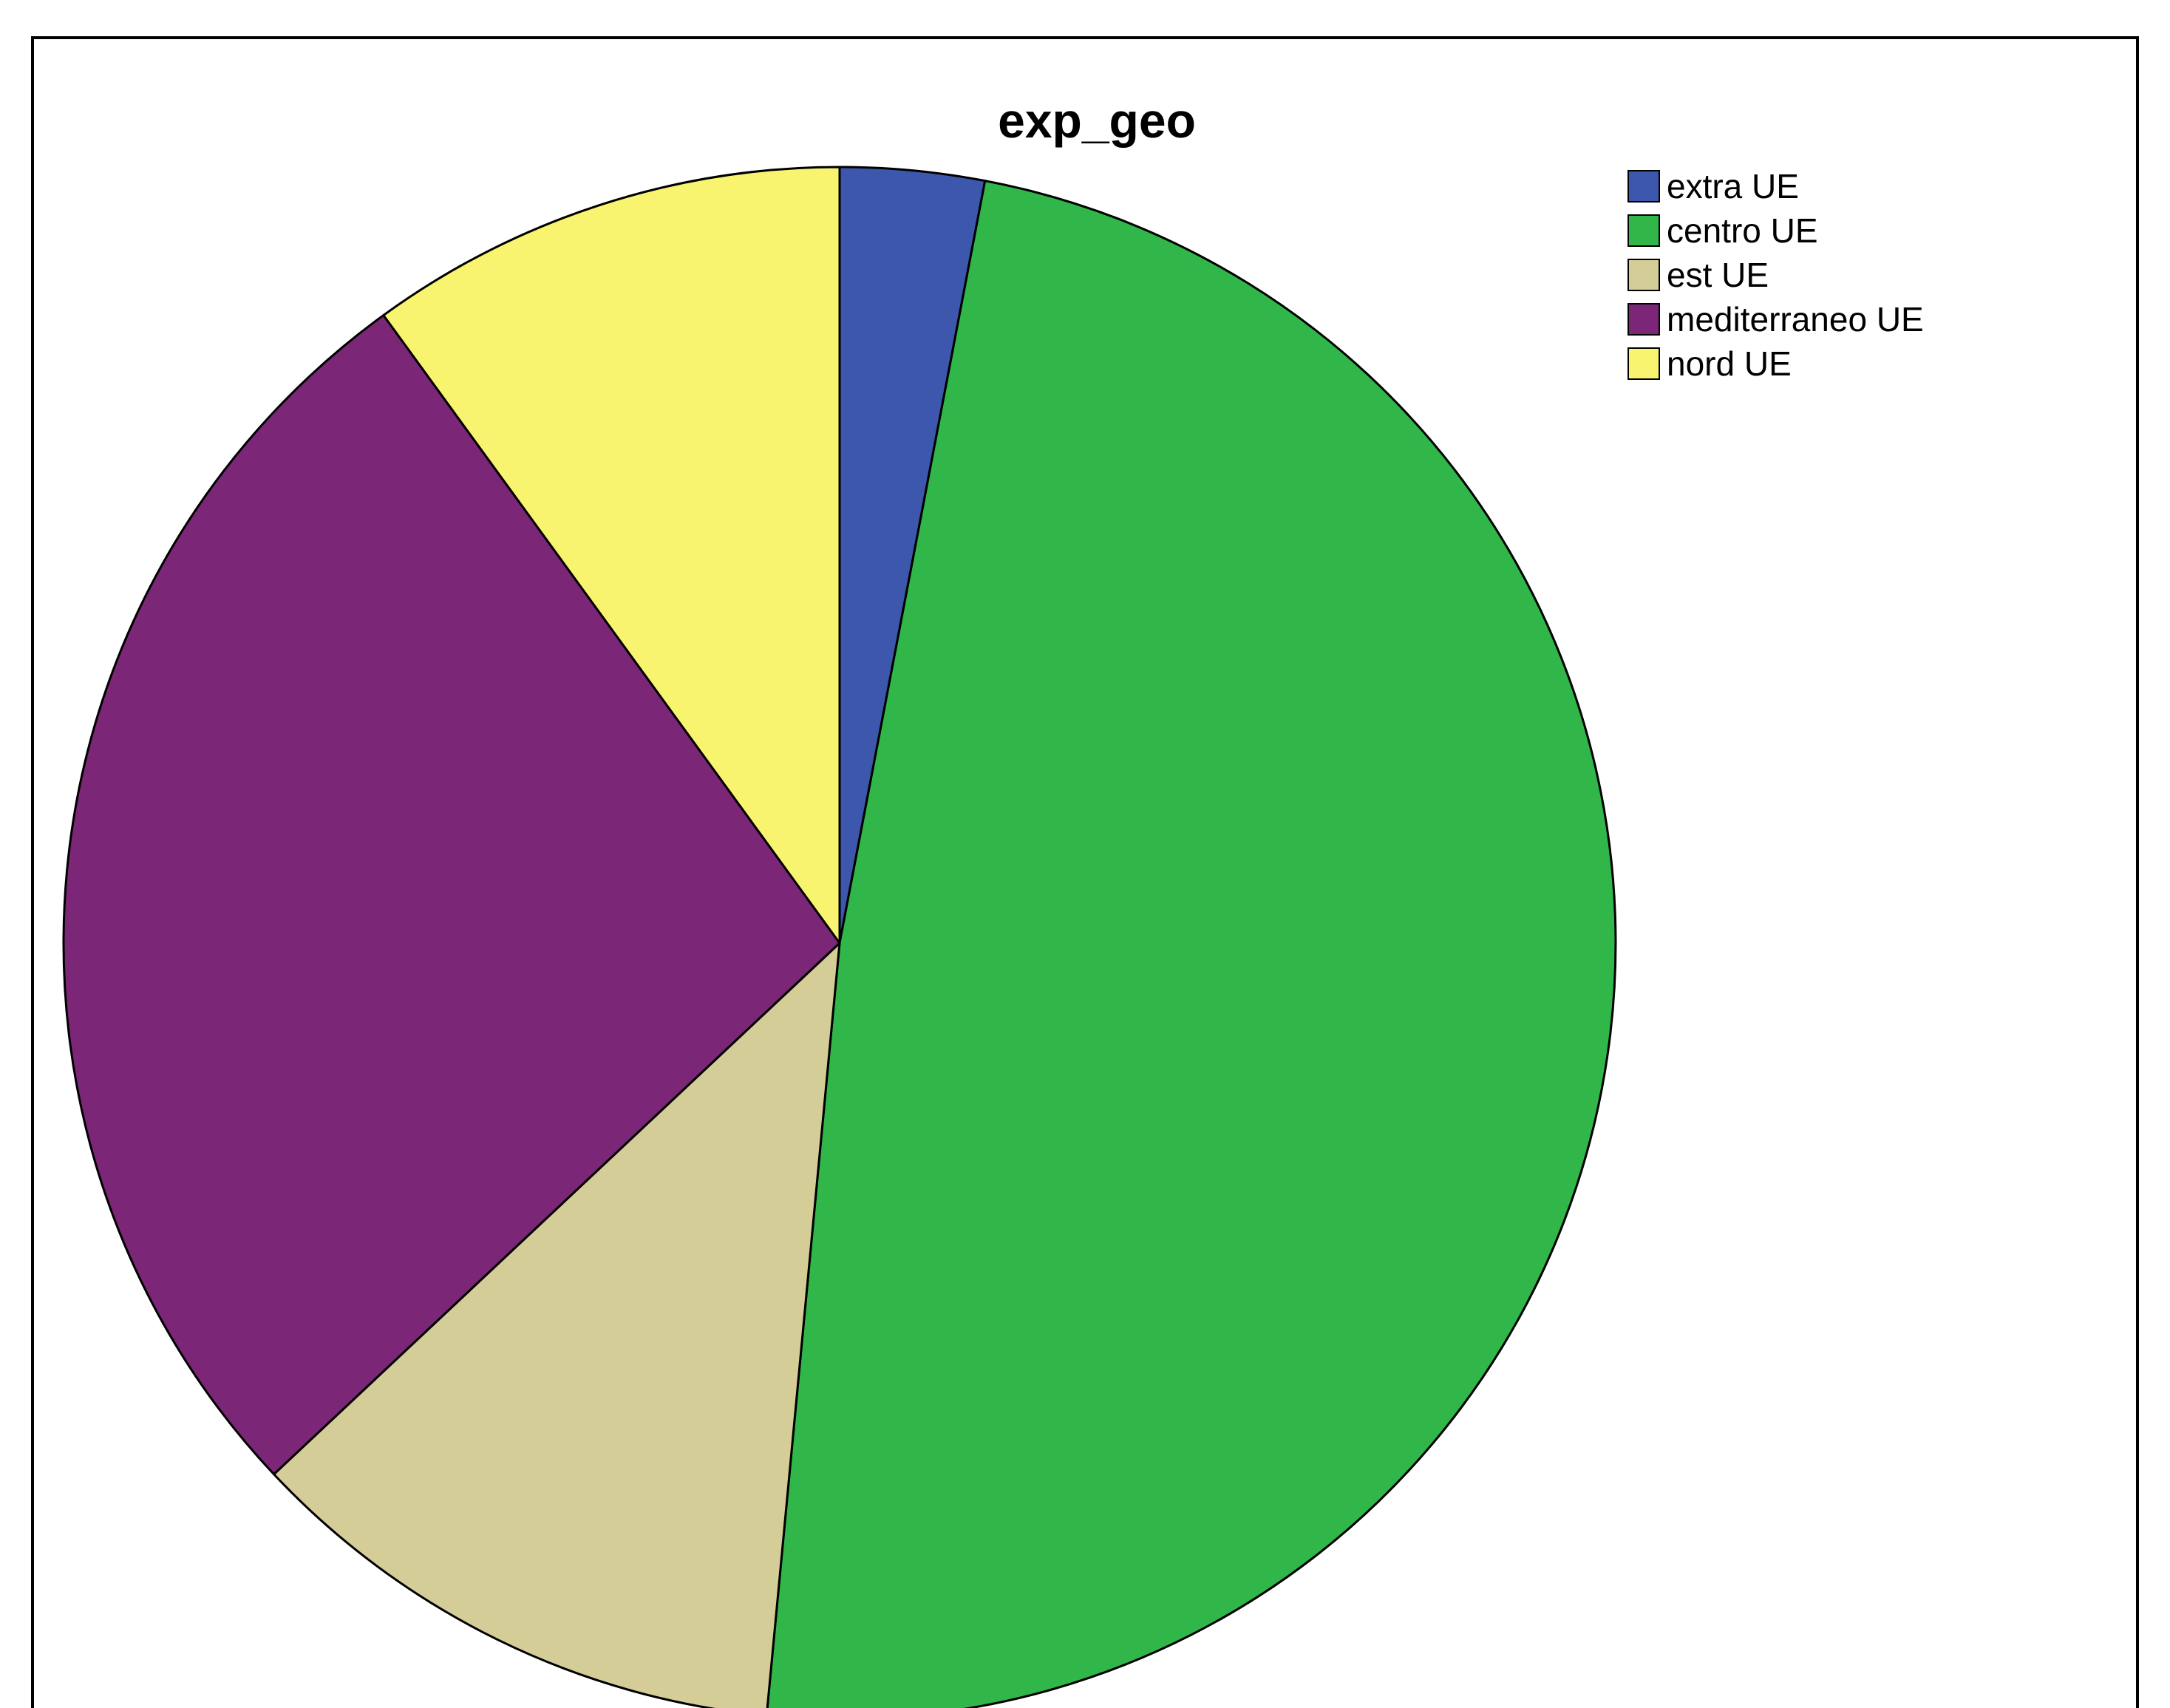 The width and height of the screenshot is (2170, 1708). Describe the element at coordinates (1795, 319) in the screenshot. I see `legend-label: mediterraneo UE` at that location.